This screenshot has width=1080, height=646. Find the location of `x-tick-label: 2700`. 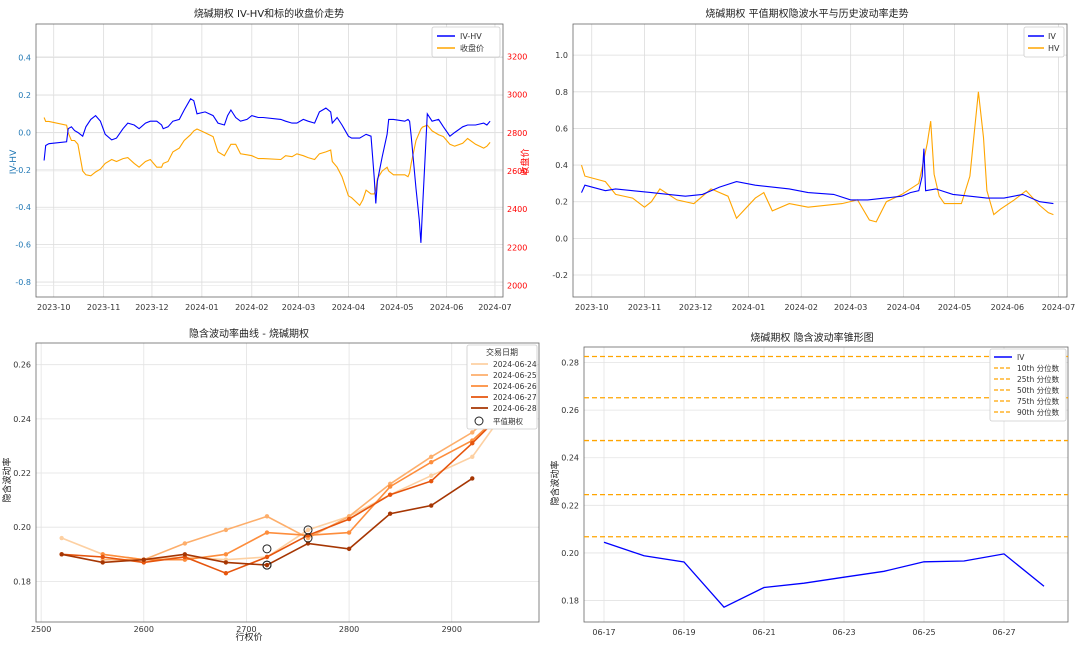

x-tick-label: 2700 is located at coordinates (246, 629).